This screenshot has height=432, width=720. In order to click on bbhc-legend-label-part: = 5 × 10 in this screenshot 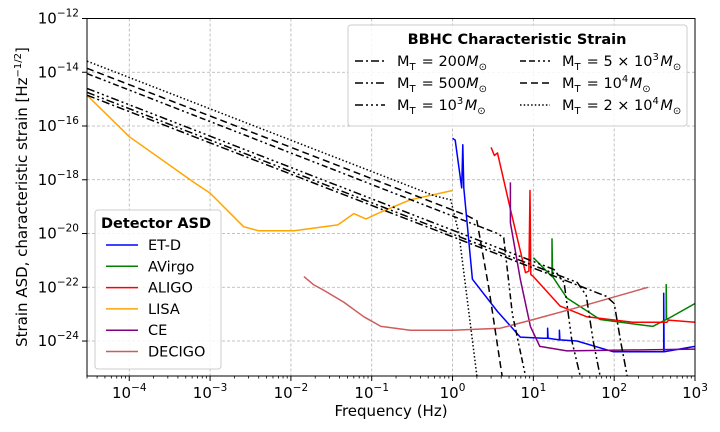, I will do `click(617, 62)`.